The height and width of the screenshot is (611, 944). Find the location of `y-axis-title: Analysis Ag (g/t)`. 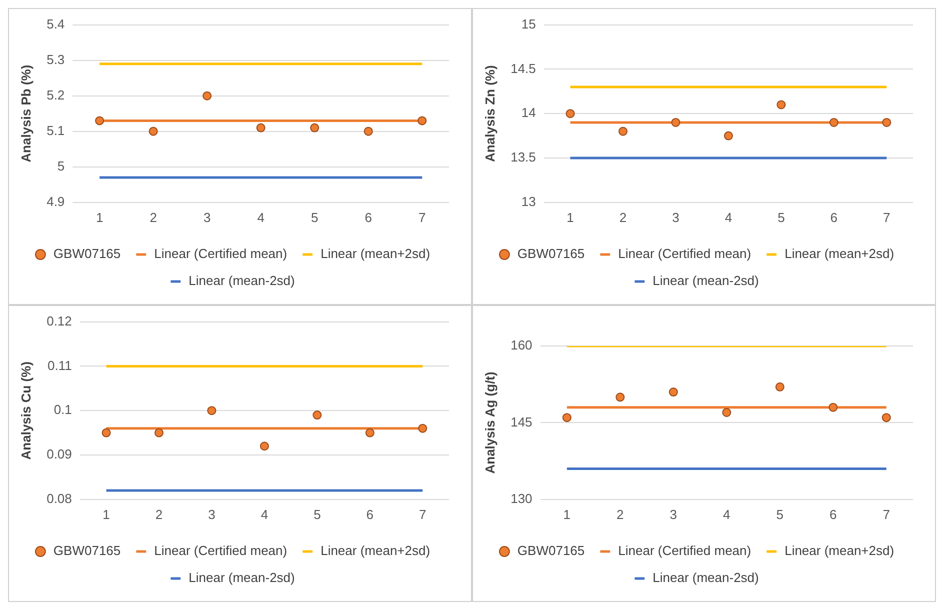

y-axis-title: Analysis Ag (g/t) is located at coordinates (490, 423).